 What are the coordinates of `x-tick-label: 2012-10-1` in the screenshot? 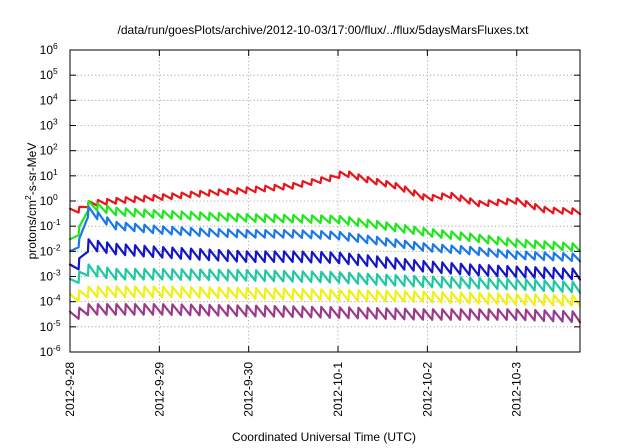 It's located at (338, 389).